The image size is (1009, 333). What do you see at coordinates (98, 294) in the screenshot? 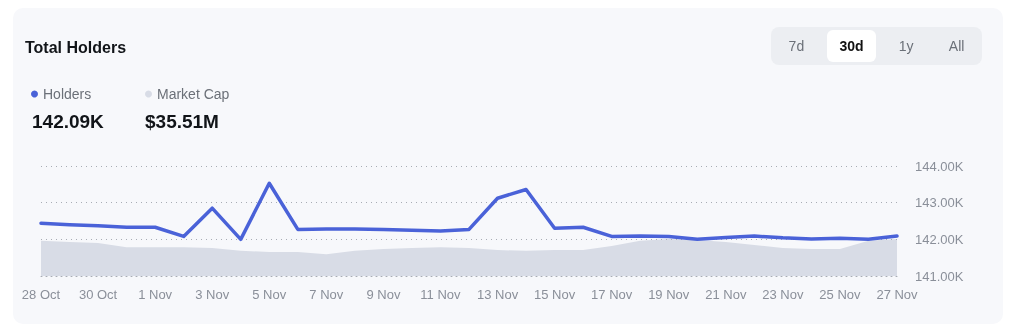
I see `x-tick-label: 30 Oct` at bounding box center [98, 294].